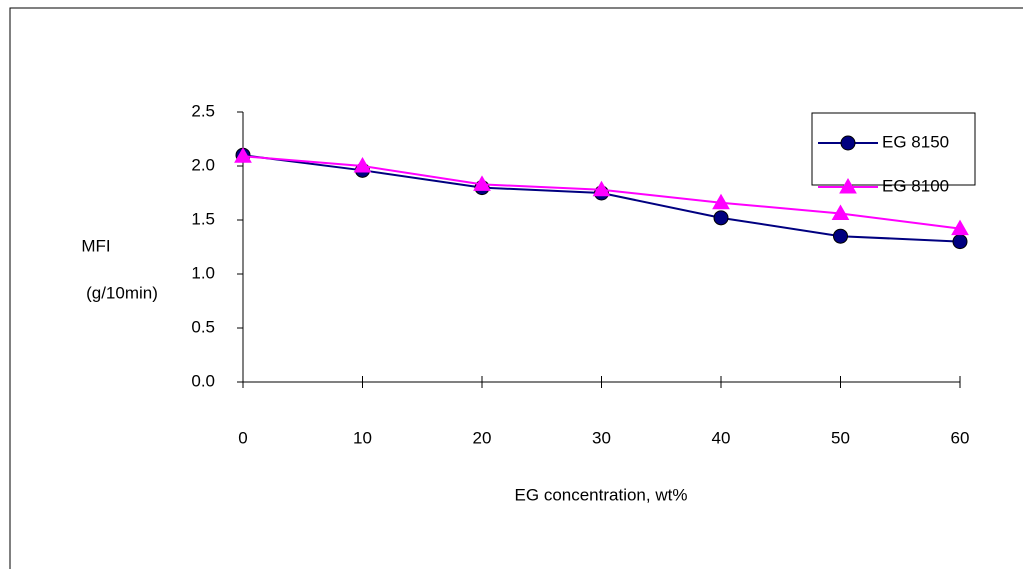 This screenshot has height=569, width=1023. I want to click on x-tick-label: 40, so click(721, 437).